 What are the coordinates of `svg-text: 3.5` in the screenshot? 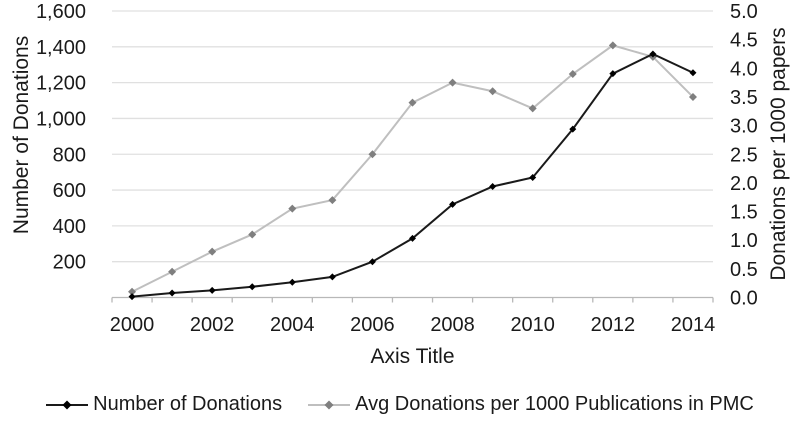 It's located at (744, 98).